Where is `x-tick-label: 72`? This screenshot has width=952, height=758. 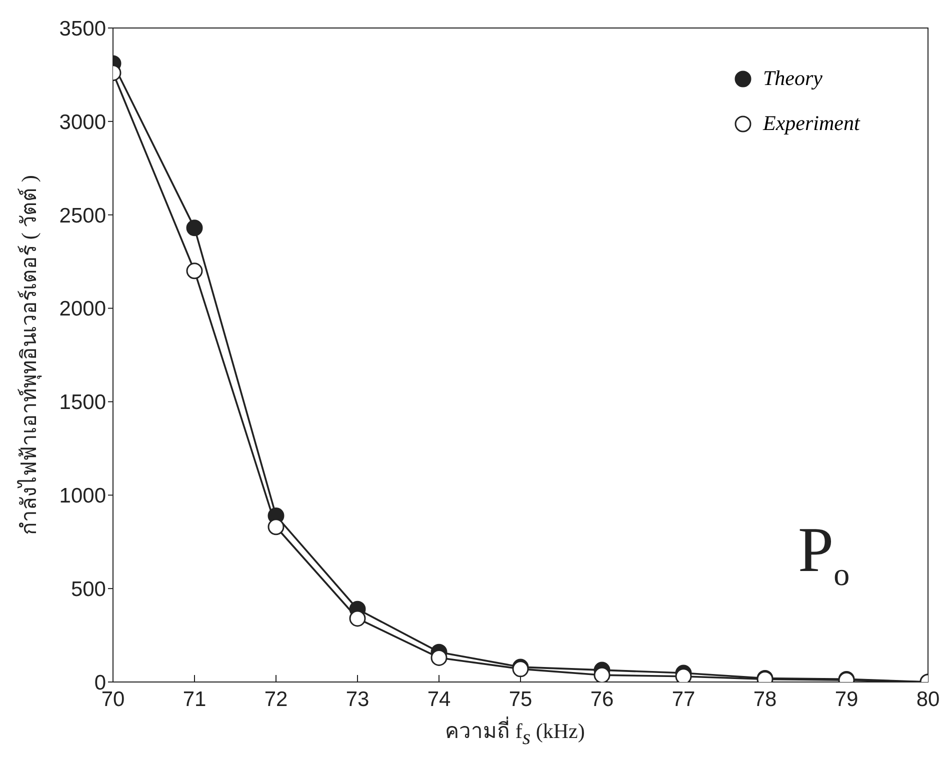 x-tick-label: 72 is located at coordinates (276, 699).